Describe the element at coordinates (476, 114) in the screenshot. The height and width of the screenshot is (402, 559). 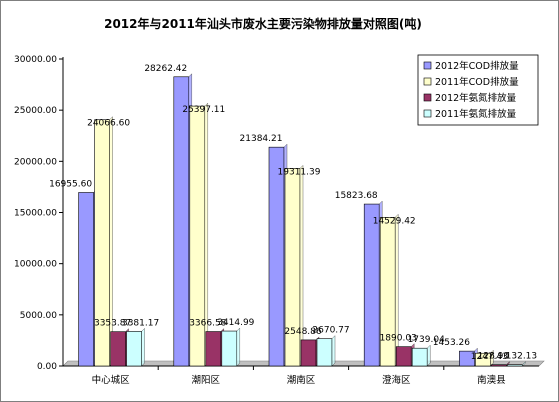
I see `legend-entry: 2011年氨氮排放量` at that location.